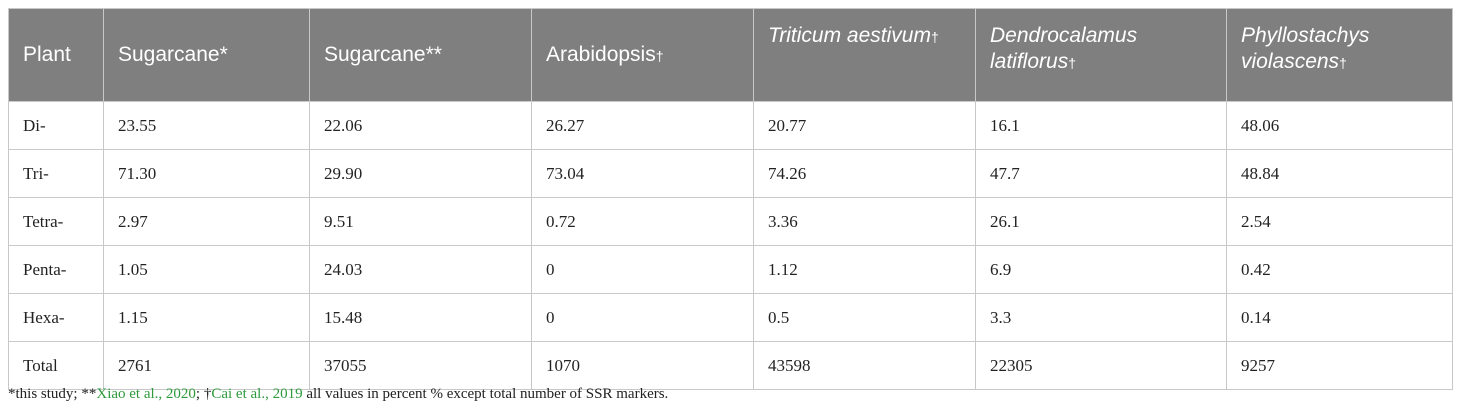 This screenshot has height=415, width=1460. I want to click on row-label: Di-, so click(56, 125).